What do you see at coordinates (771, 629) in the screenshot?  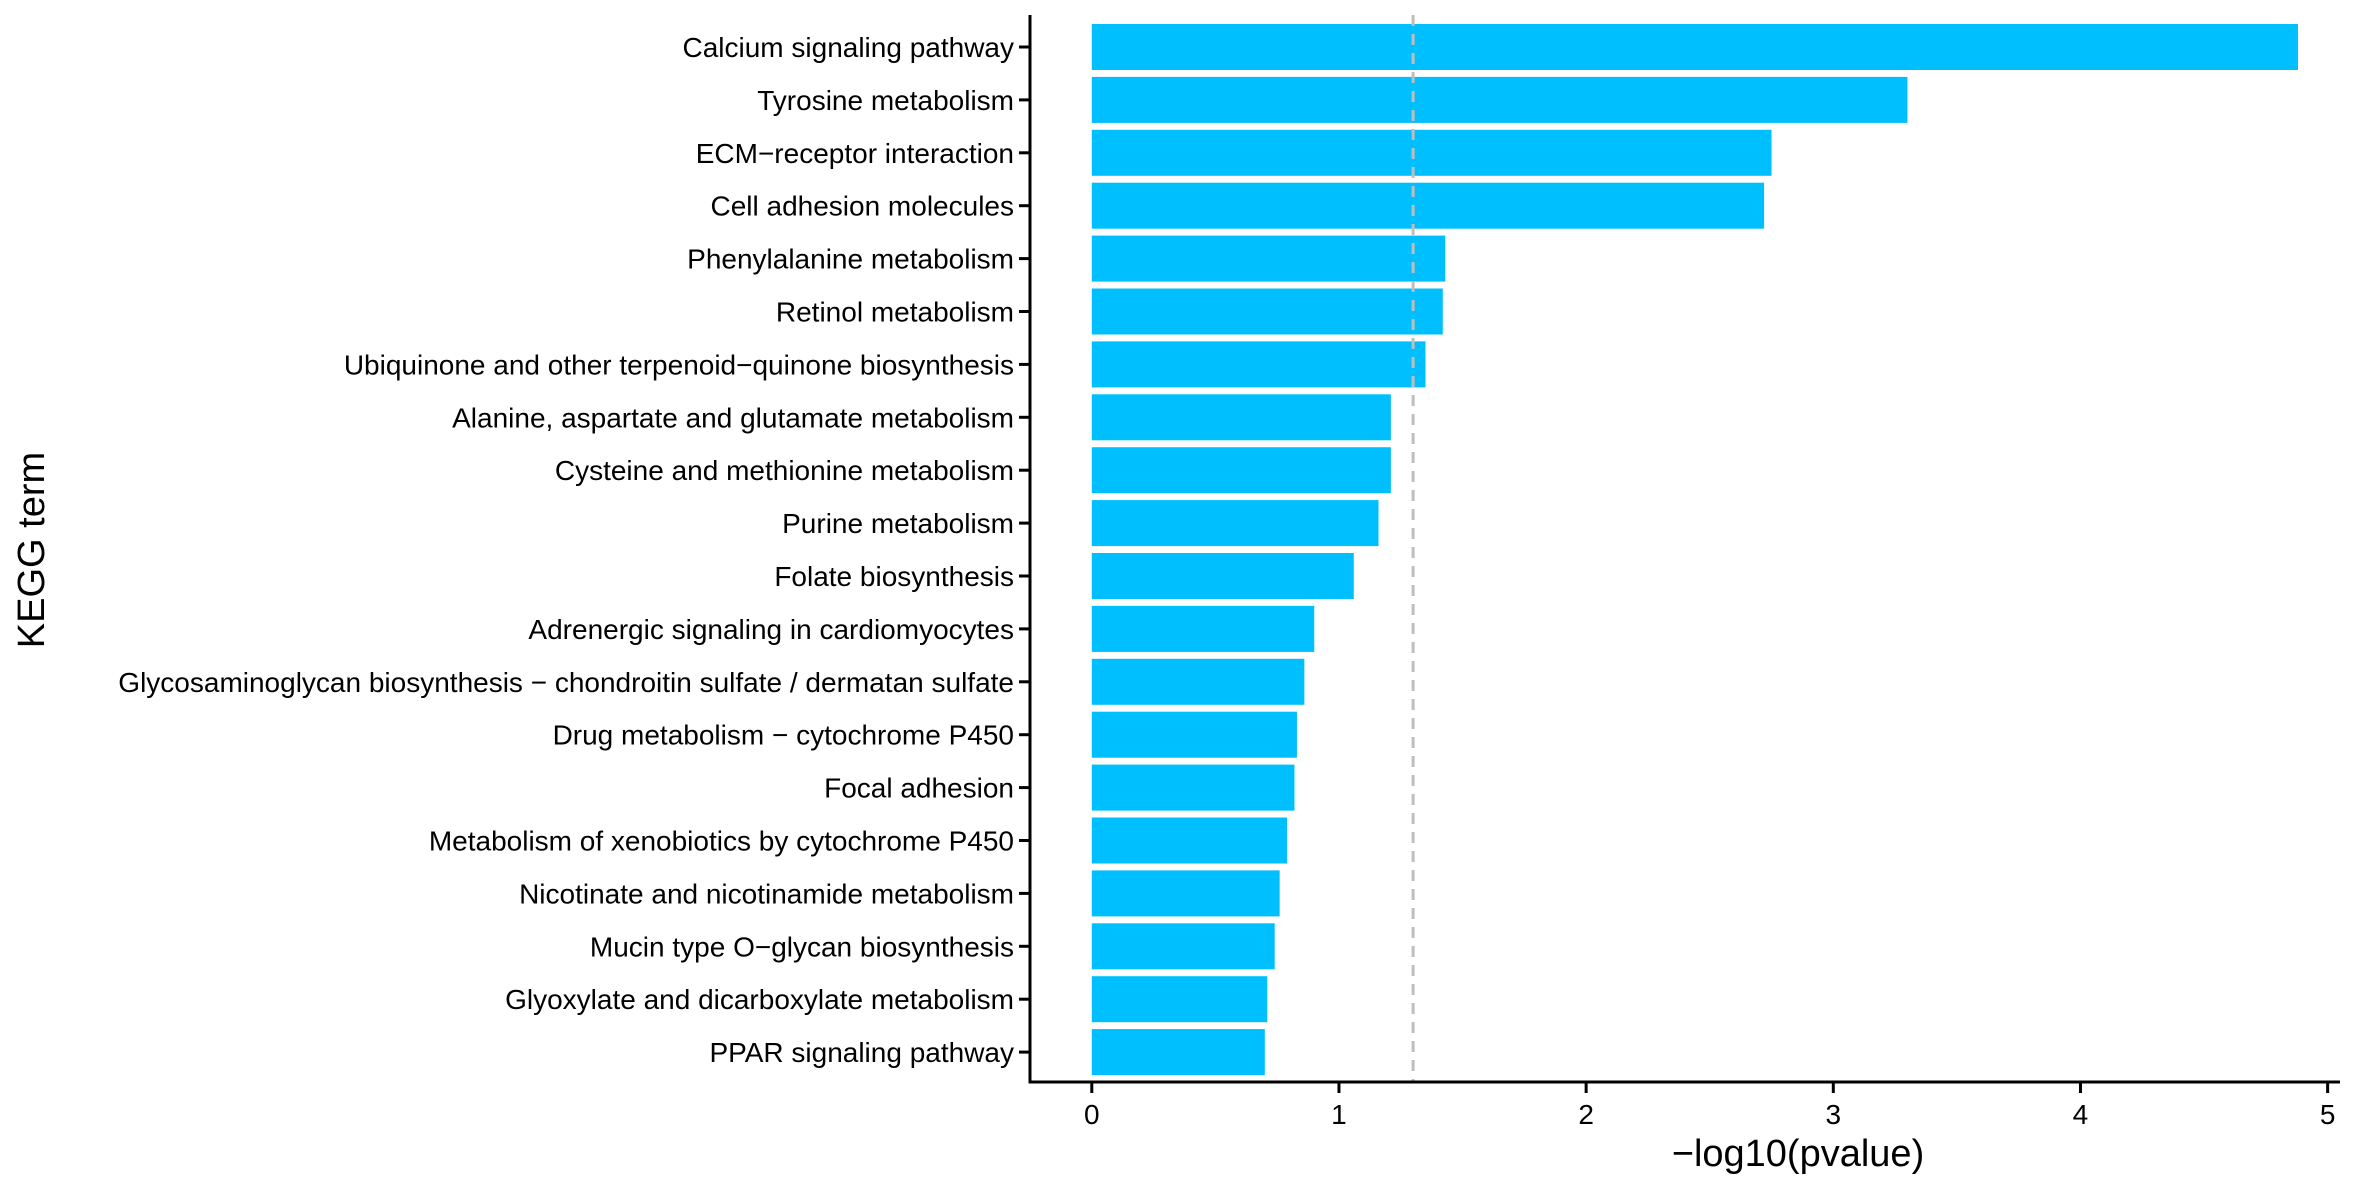 I see `category-label: Adrenergic signaling in cardiomyocytes` at bounding box center [771, 629].